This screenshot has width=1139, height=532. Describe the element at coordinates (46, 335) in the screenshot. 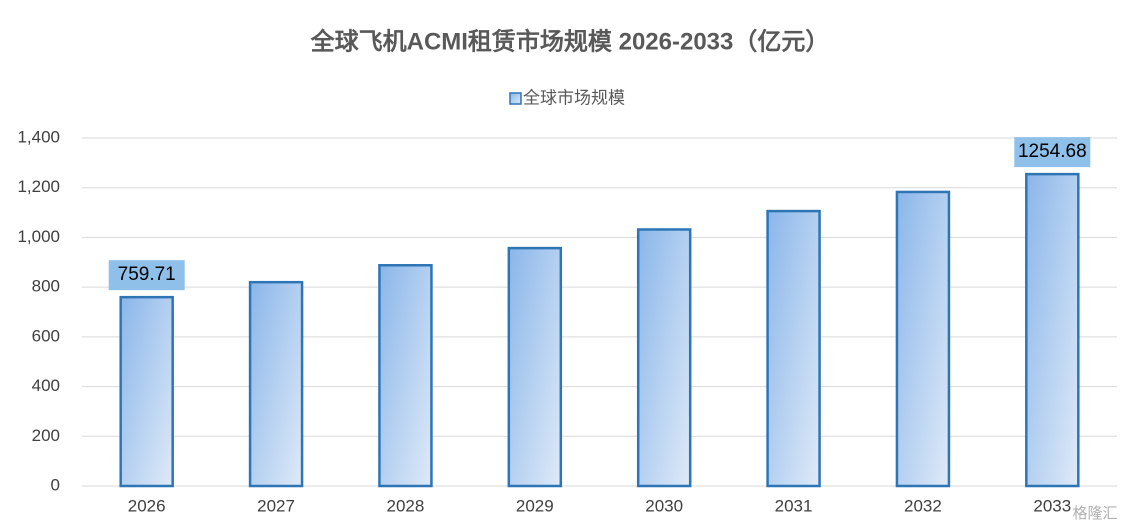

I see `y-tick-label: 600` at that location.